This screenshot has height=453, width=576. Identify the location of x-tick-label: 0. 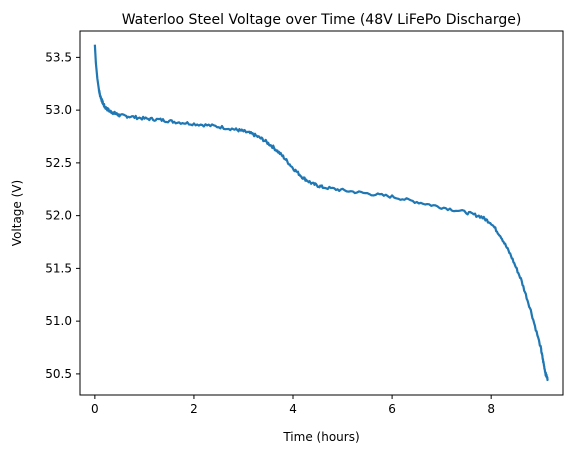
(95, 409).